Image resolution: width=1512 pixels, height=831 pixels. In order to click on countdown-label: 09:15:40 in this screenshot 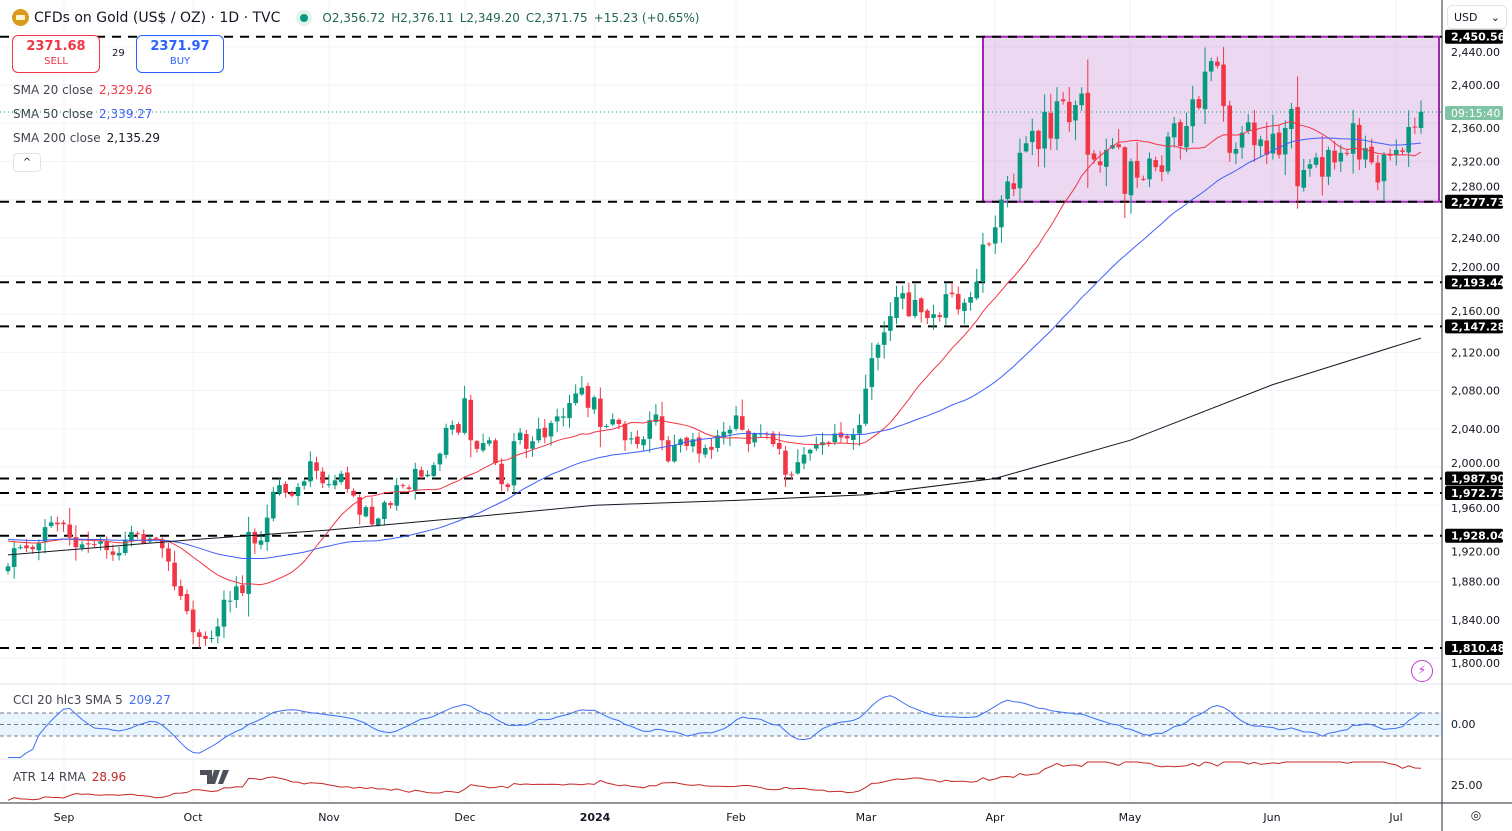, I will do `click(1475, 113)`.